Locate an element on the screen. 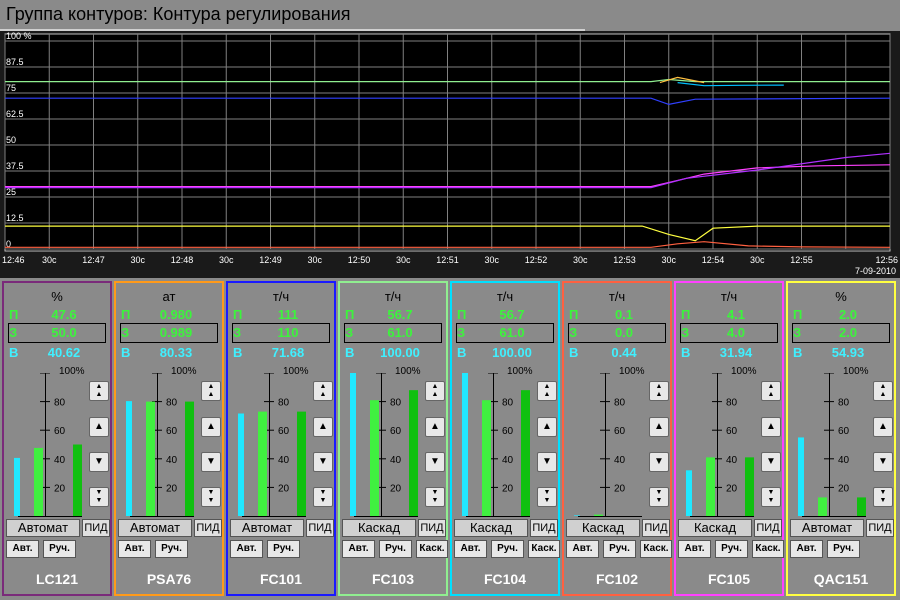 The width and height of the screenshot is (900, 600). output-label: В is located at coordinates (798, 352).